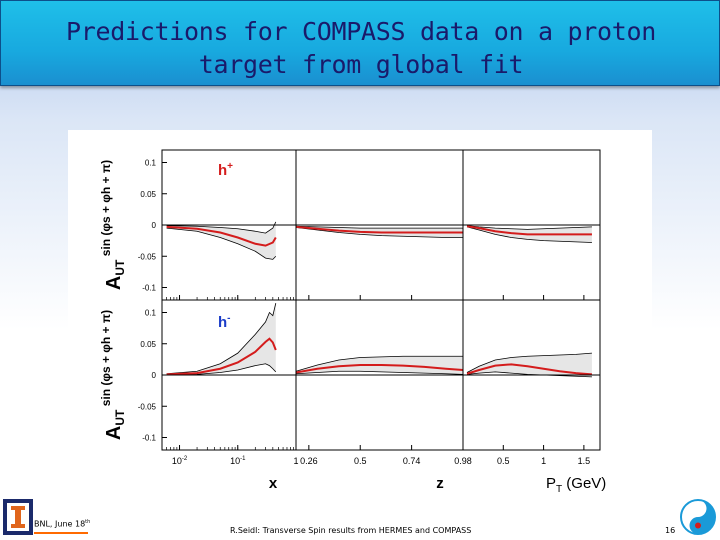  What do you see at coordinates (361, 31) in the screenshot?
I see `slide-title-line1: Predictions for COMPASS data on a proton` at bounding box center [361, 31].